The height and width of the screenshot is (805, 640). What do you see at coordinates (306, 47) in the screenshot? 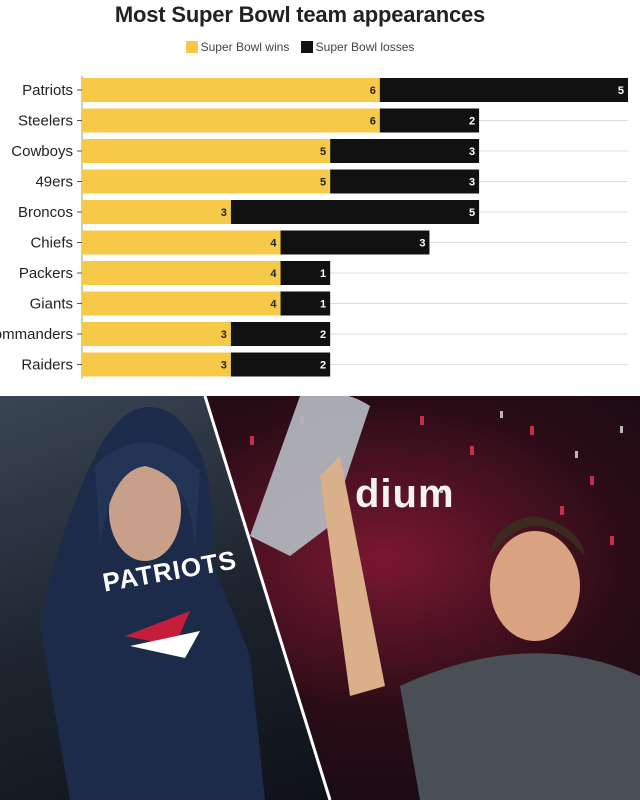
I see `legend-swatch-losses` at bounding box center [306, 47].